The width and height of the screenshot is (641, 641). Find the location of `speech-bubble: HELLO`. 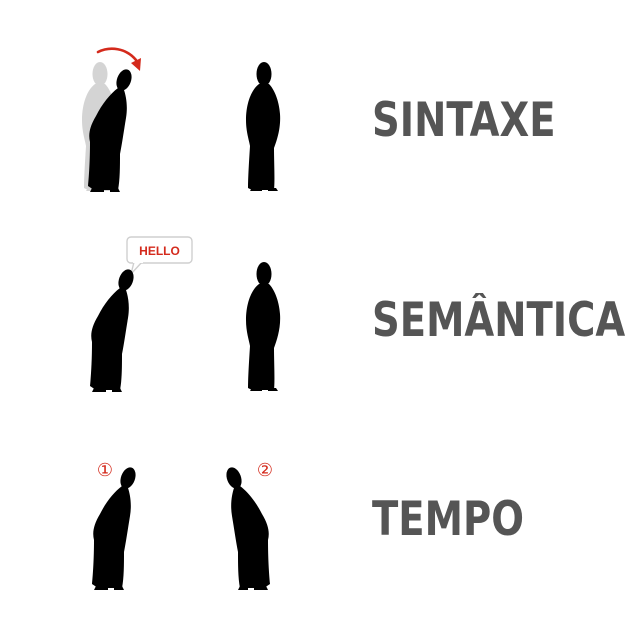

speech-bubble: HELLO is located at coordinates (159, 255).